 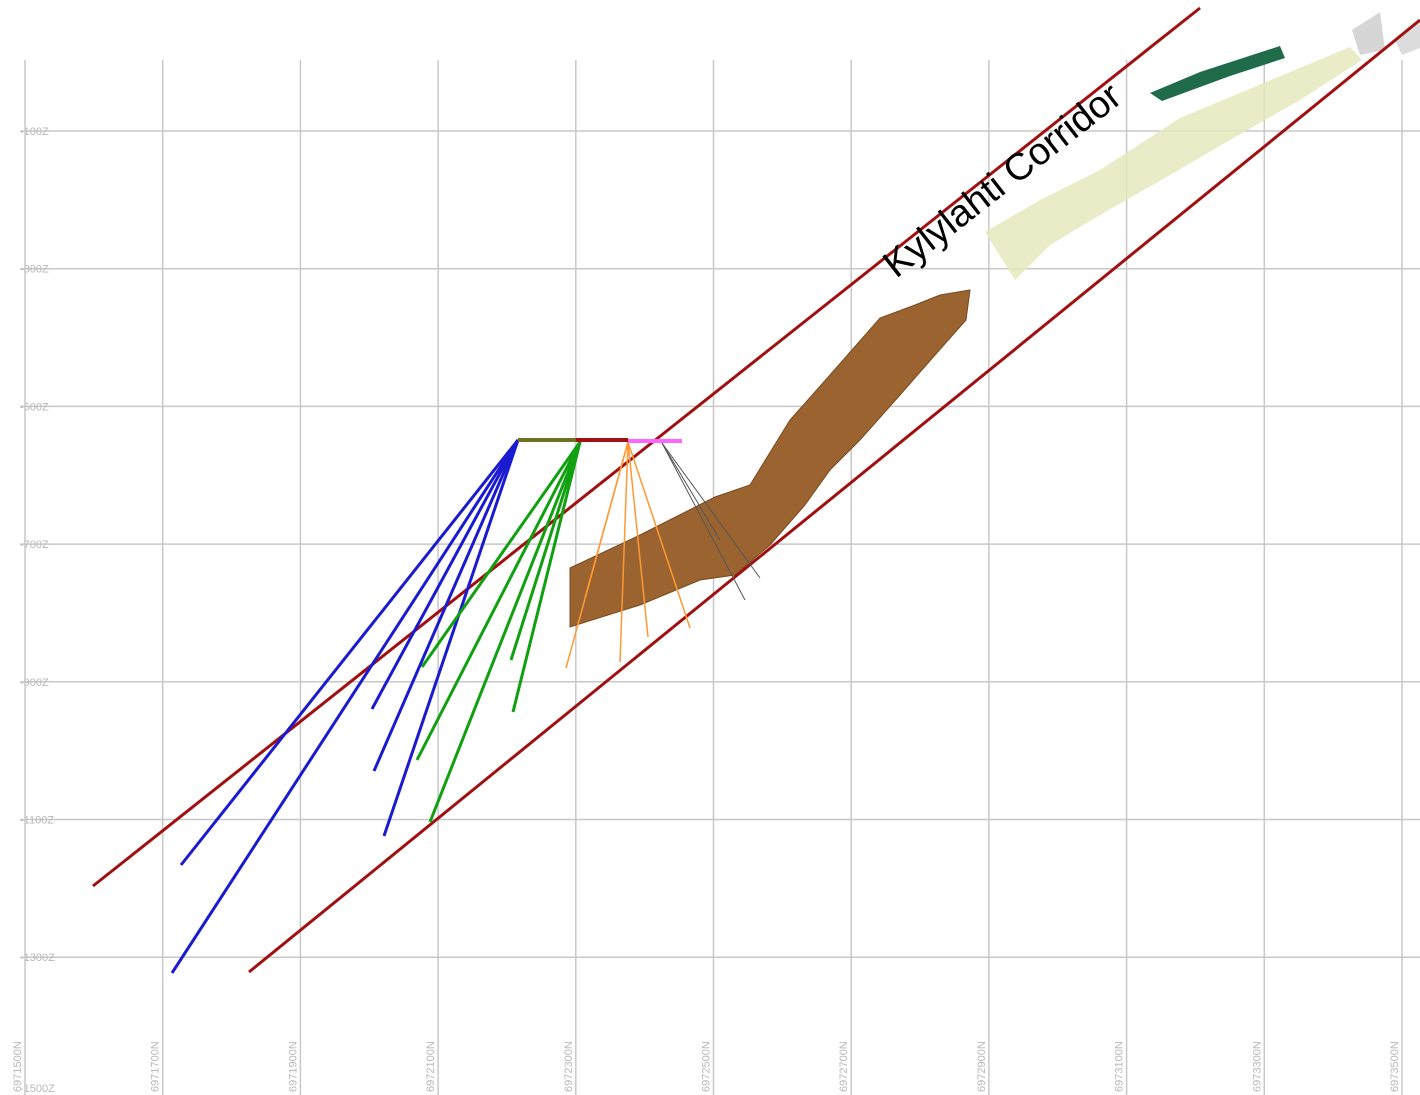 What do you see at coordinates (34, 270) in the screenshot?
I see `z-label: -300Z` at bounding box center [34, 270].